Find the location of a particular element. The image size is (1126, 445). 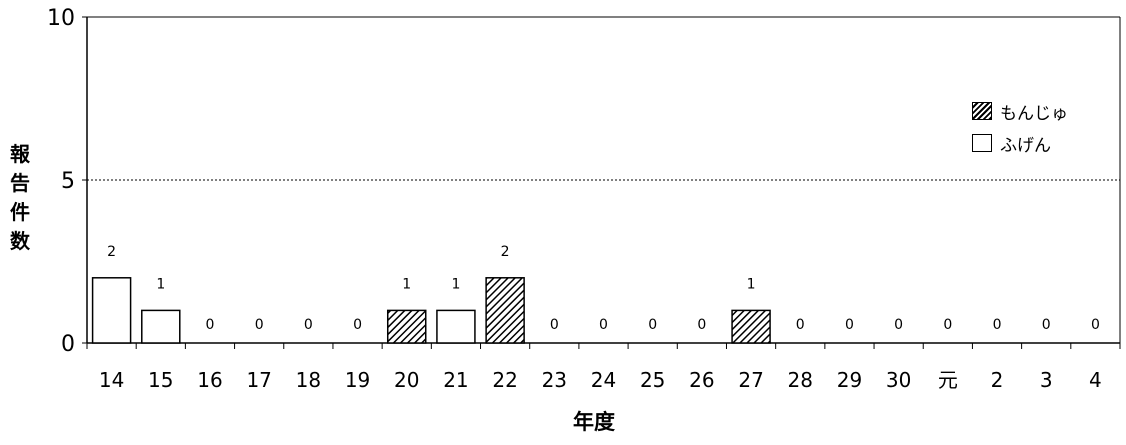

x-tick-label: 28 is located at coordinates (800, 380).